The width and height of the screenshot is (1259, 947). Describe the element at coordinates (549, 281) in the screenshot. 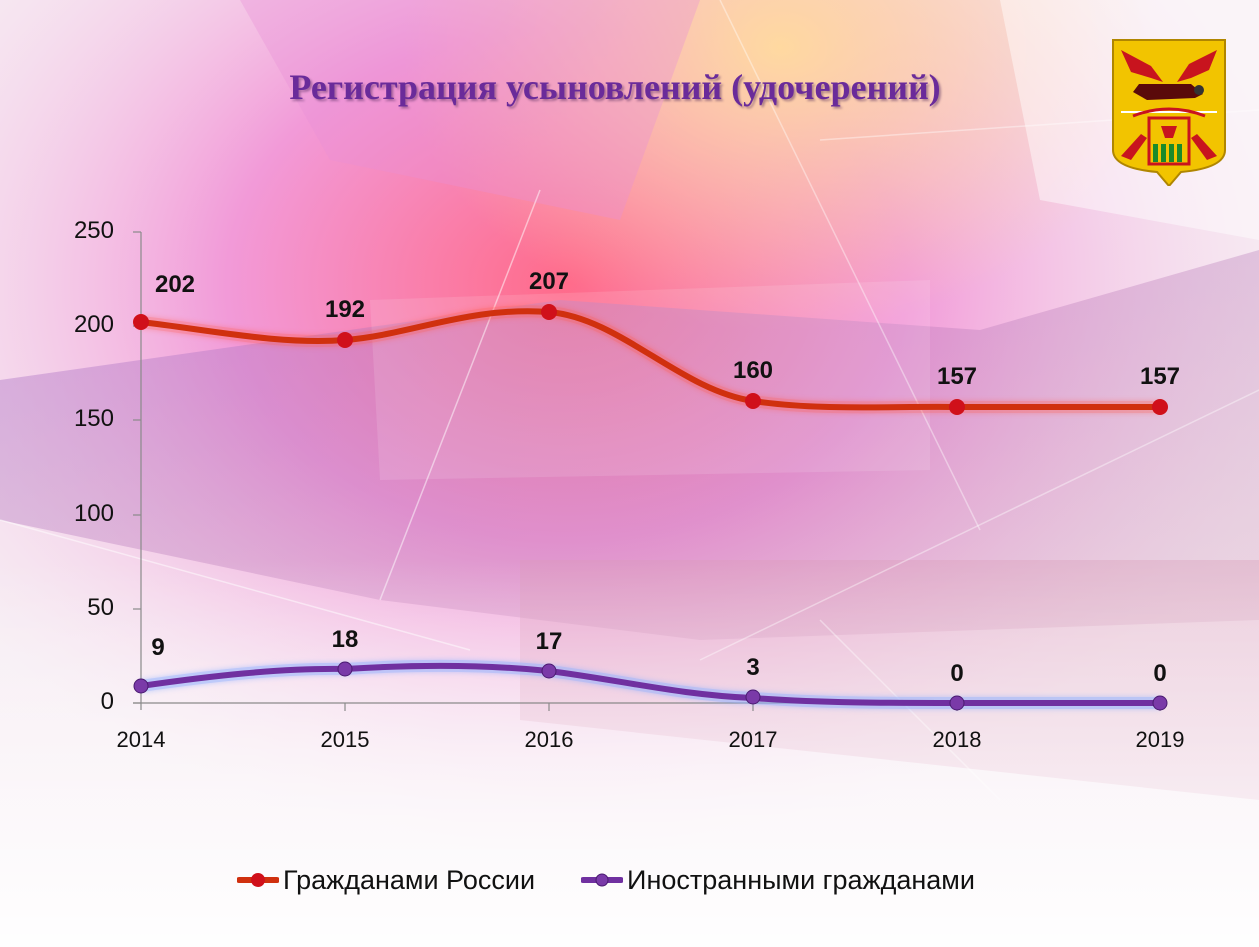

I see `data-label: 207` at that location.